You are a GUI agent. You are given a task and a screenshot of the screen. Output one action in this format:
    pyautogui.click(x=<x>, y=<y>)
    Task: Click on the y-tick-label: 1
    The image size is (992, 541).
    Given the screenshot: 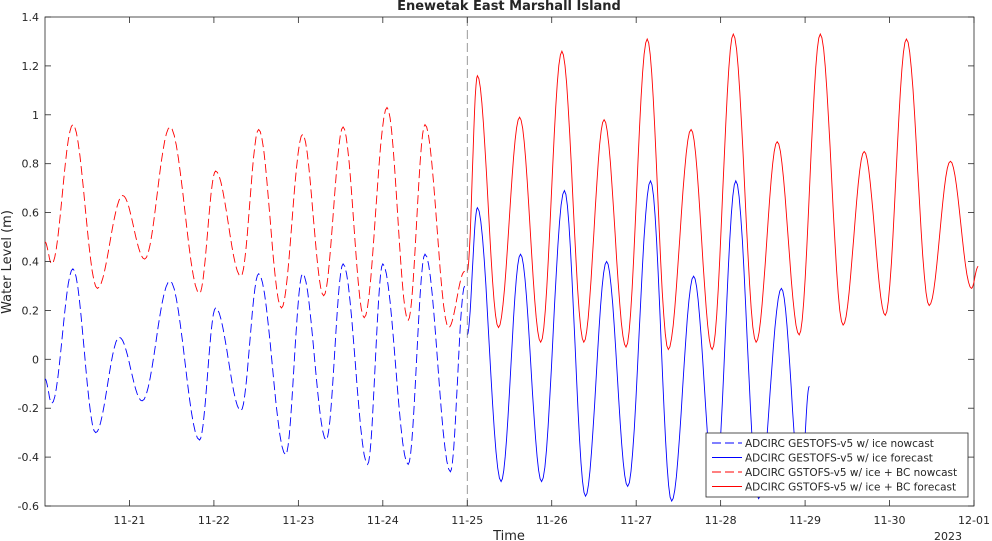 What is the action you would take?
    pyautogui.click(x=35, y=115)
    